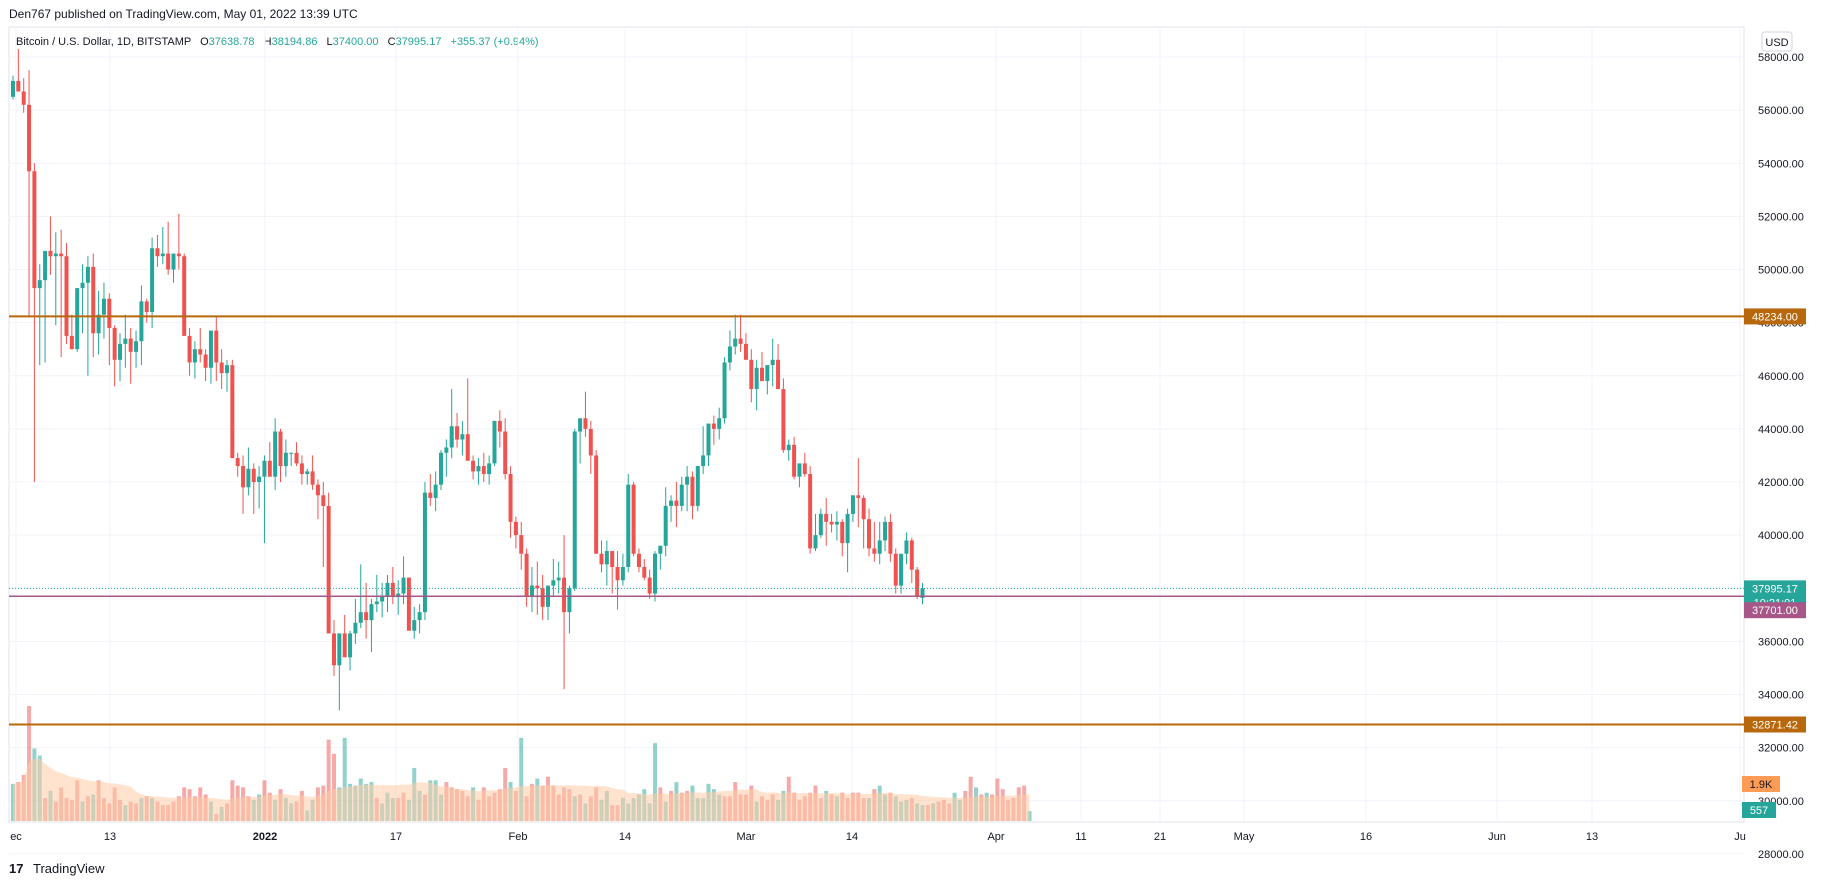 The image size is (1822, 885). I want to click on volume-last-badge: 557, so click(1759, 810).